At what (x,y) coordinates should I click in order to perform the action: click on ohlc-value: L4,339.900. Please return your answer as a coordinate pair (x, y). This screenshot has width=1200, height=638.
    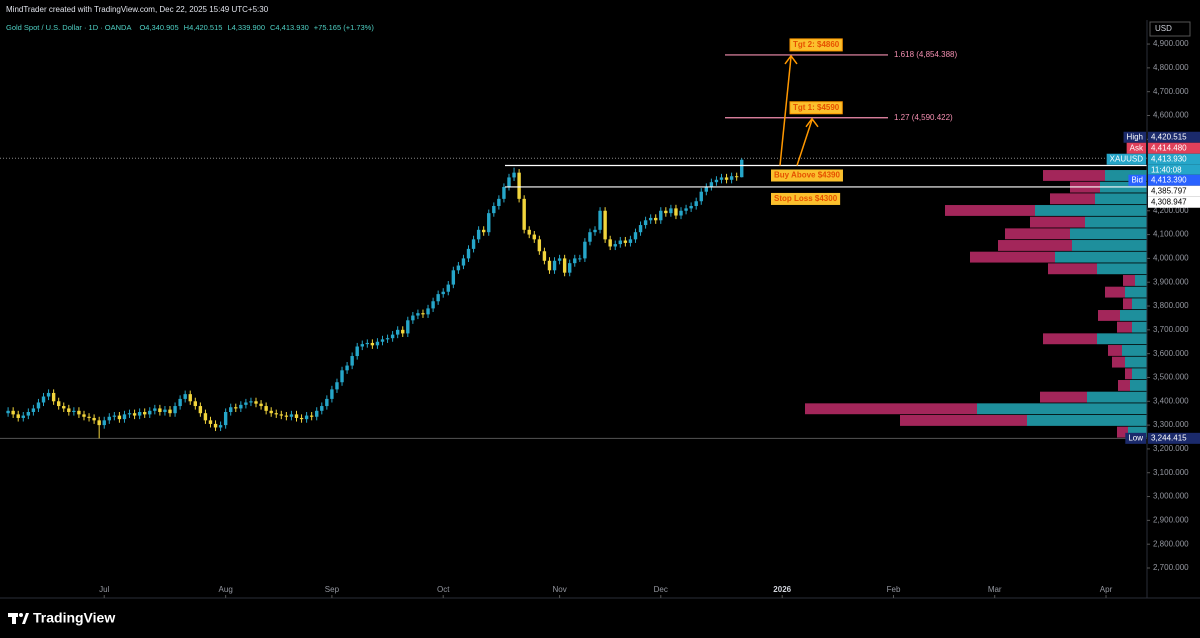
    Looking at the image, I should click on (246, 27).